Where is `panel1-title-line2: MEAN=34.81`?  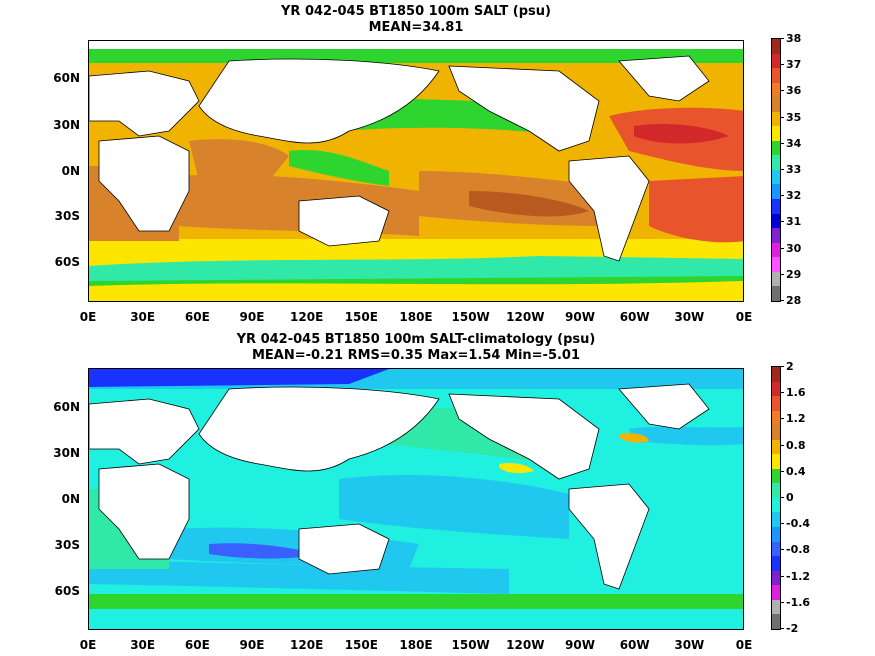 panel1-title-line2: MEAN=34.81 is located at coordinates (416, 27).